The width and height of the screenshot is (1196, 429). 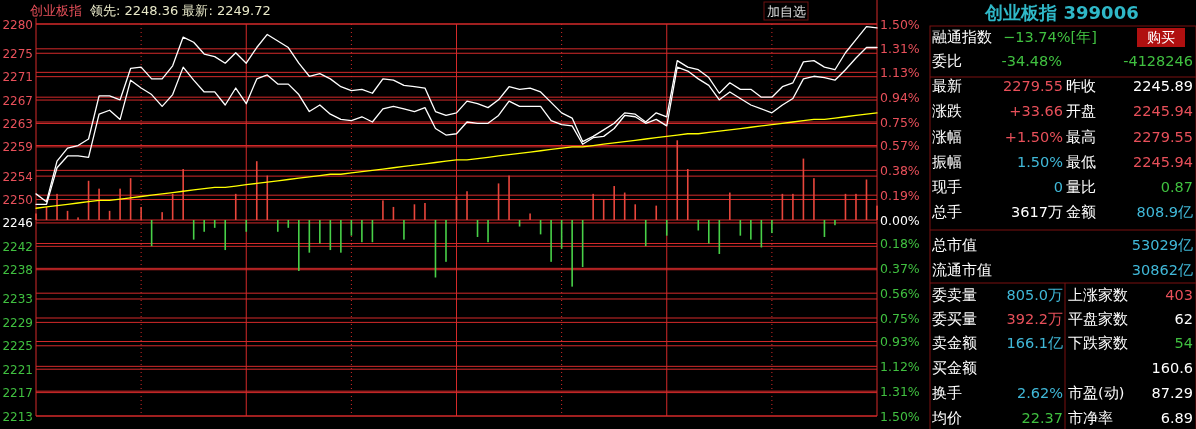 What do you see at coordinates (786, 11) in the screenshot?
I see `text: 加自选` at bounding box center [786, 11].